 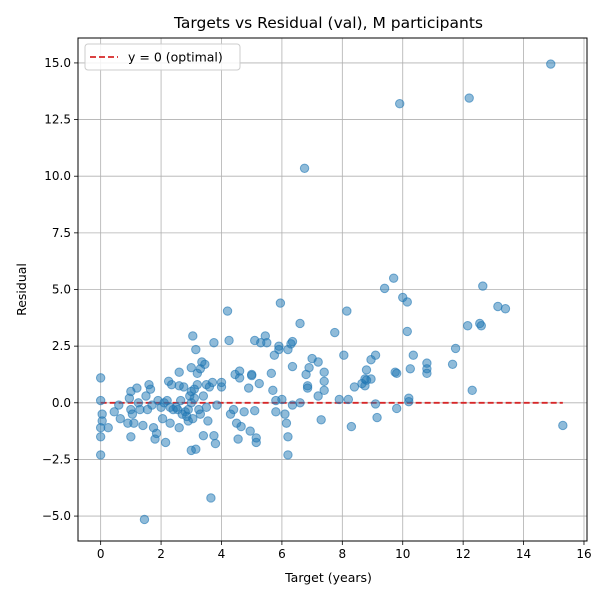 What do you see at coordinates (523, 554) in the screenshot?
I see `x-tick-label: 14` at bounding box center [523, 554].